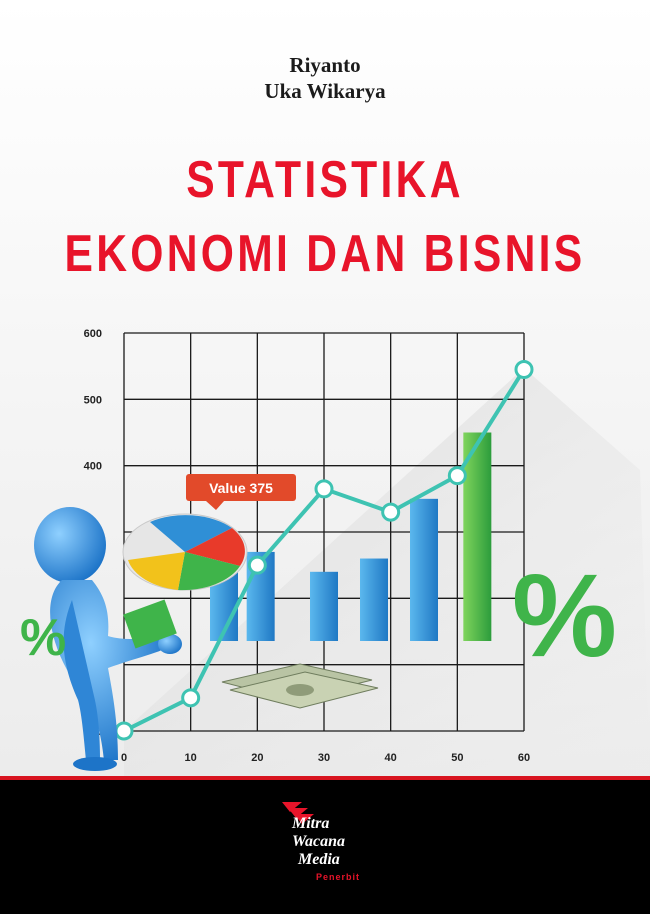  Describe the element at coordinates (191, 758) in the screenshot. I see `x-tick-label: 10` at that location.